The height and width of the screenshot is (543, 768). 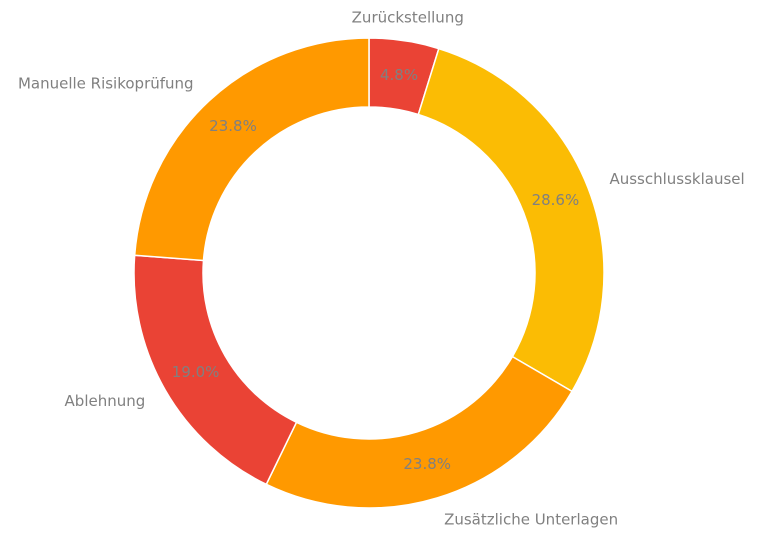 I want to click on category-label-zurueckstellung: Zurückstellung, so click(x=408, y=17).